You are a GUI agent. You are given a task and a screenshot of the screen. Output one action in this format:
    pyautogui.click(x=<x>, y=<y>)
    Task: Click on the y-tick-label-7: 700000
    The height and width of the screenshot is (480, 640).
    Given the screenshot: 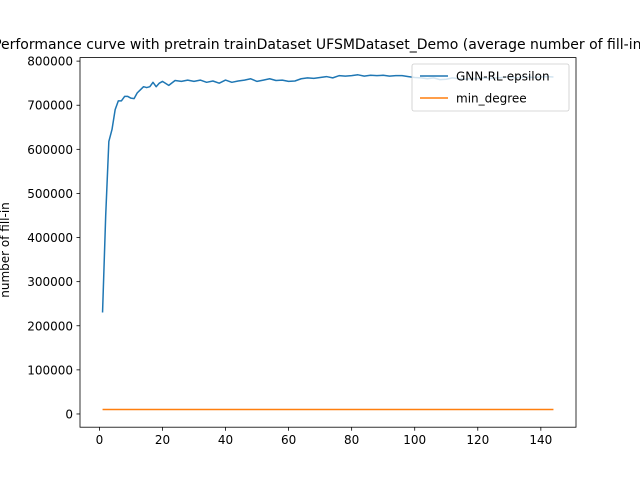 What is the action you would take?
    pyautogui.click(x=50, y=106)
    